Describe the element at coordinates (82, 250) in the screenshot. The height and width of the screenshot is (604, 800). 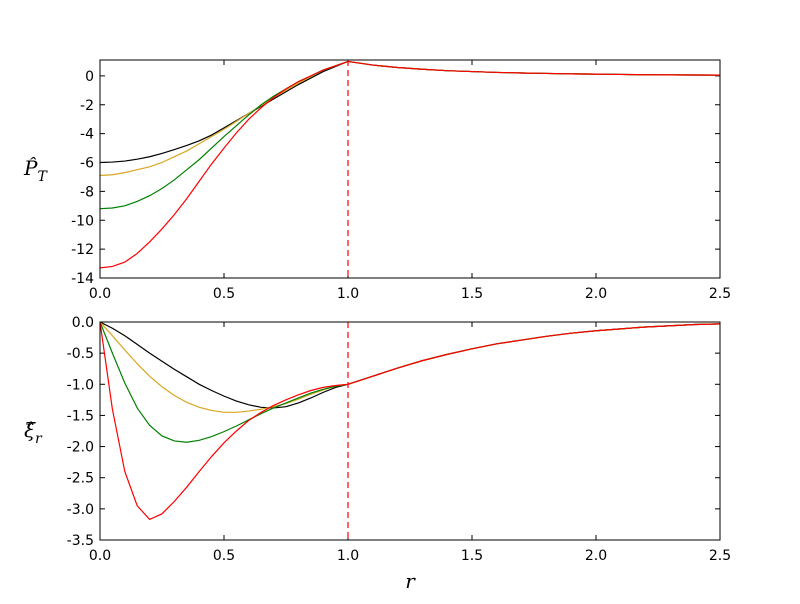
I see `y-tick-label: -12` at that location.